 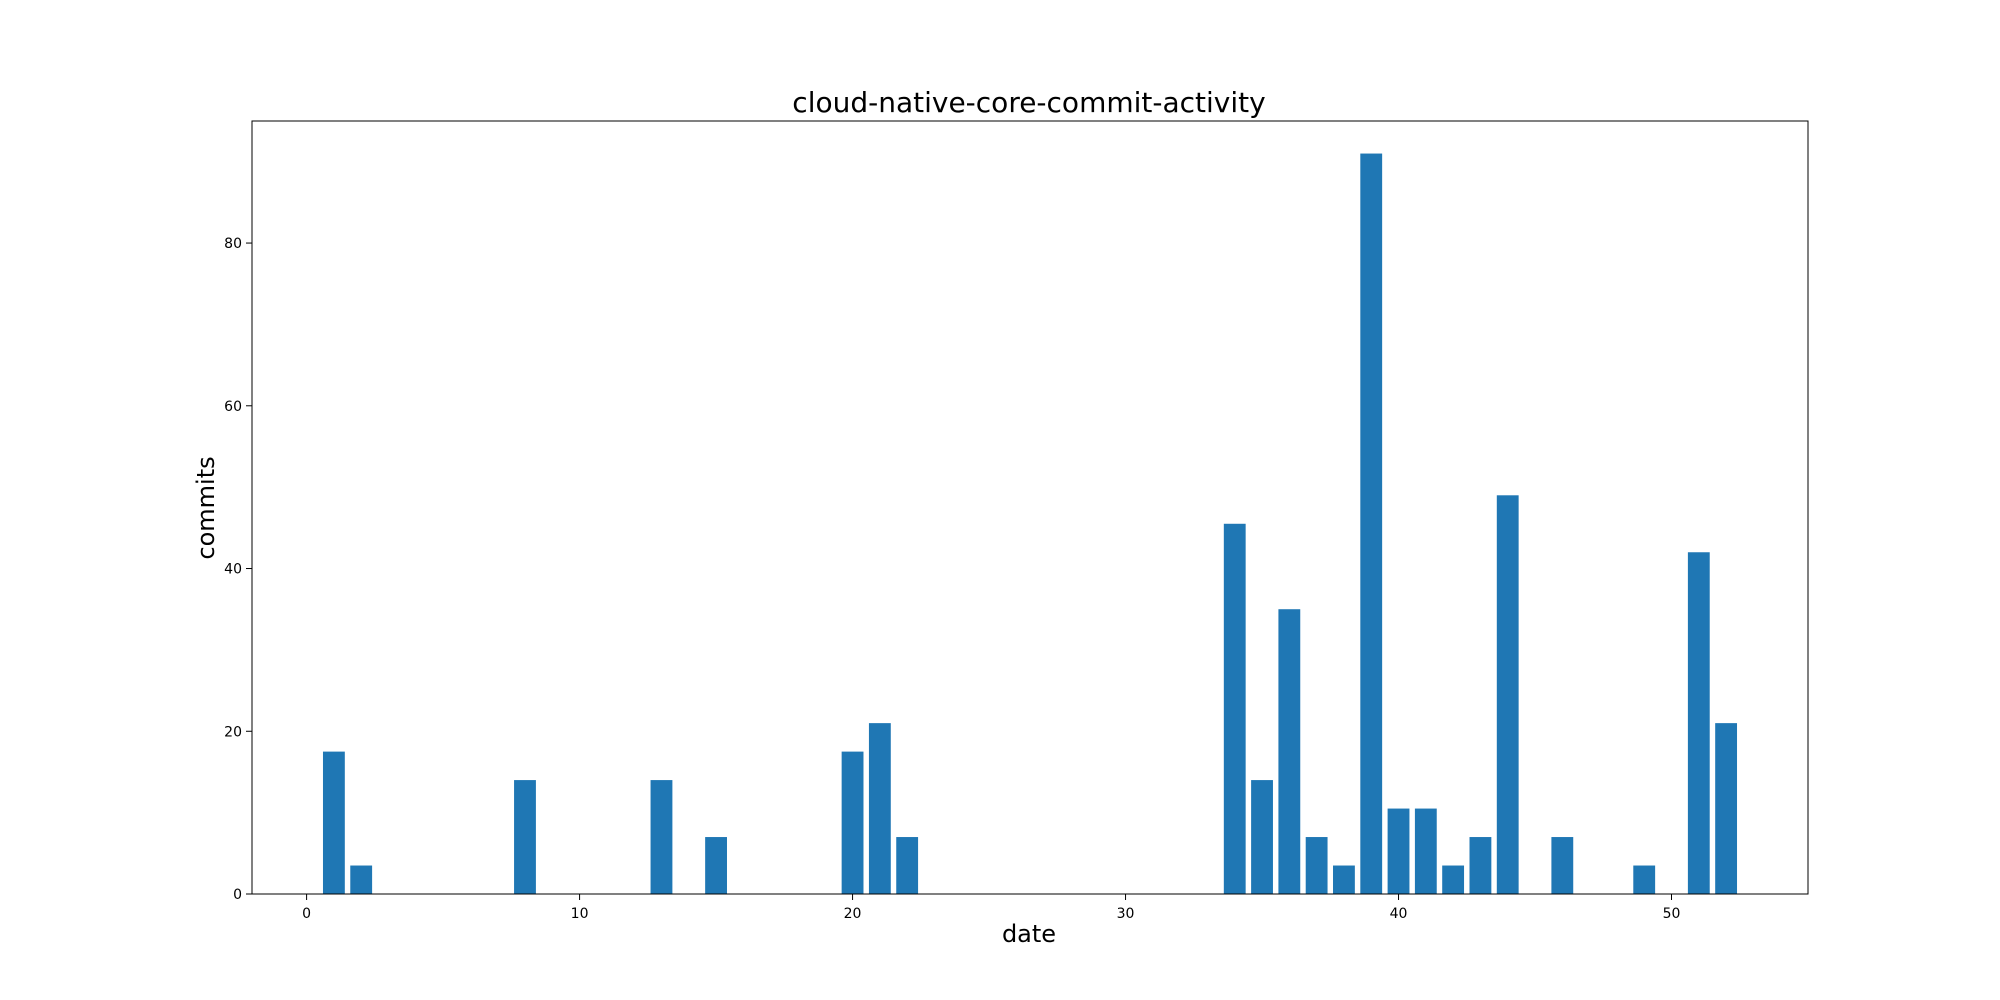 What do you see at coordinates (1028, 102) in the screenshot?
I see `chart-title: cloud-native-core-commit-activity` at bounding box center [1028, 102].